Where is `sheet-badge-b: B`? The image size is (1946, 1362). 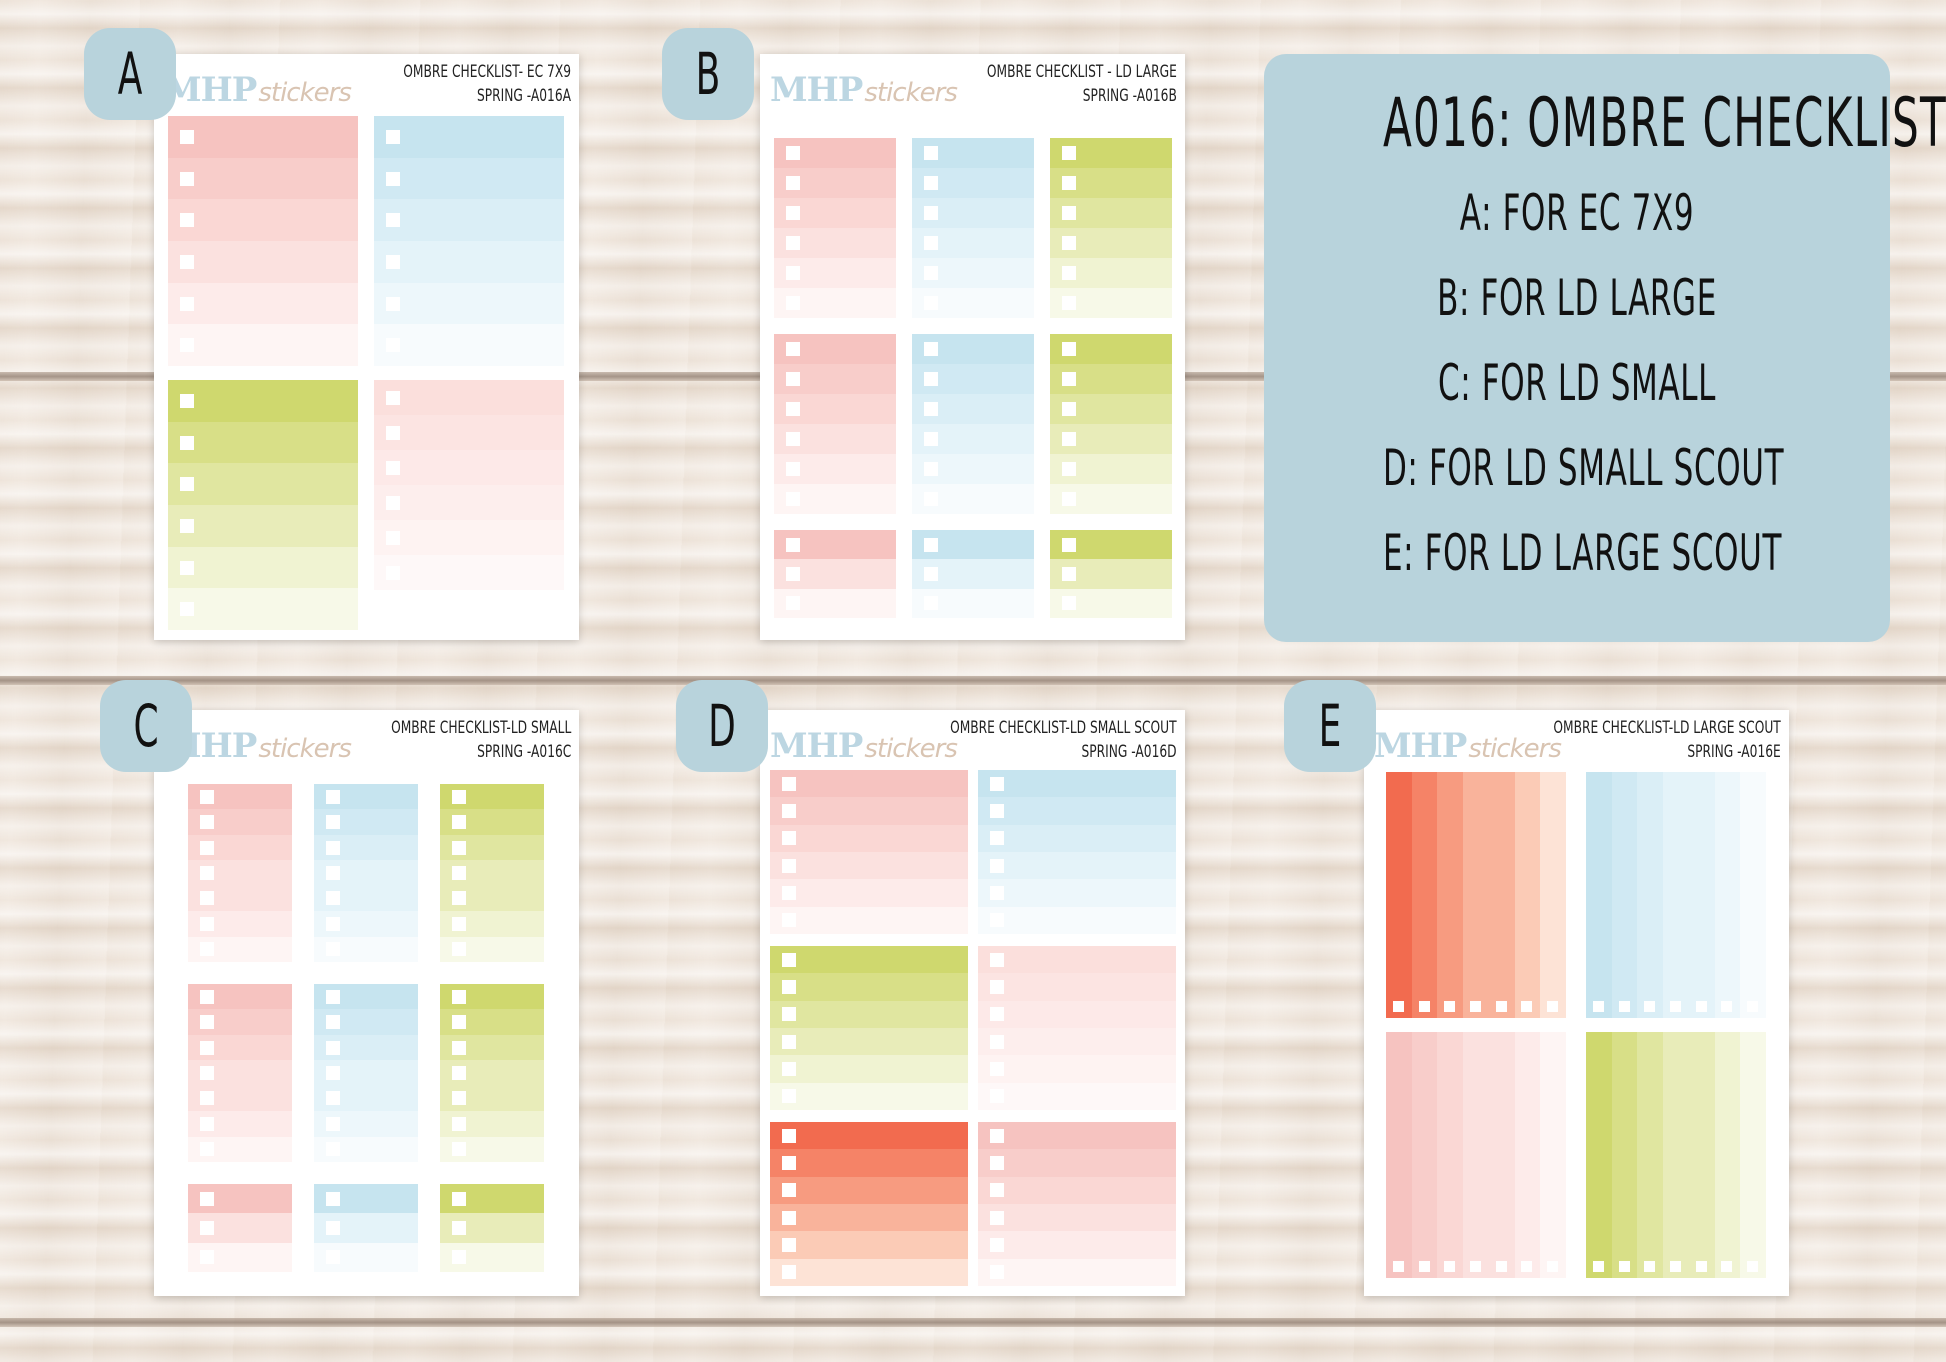 sheet-badge-b: B is located at coordinates (708, 74).